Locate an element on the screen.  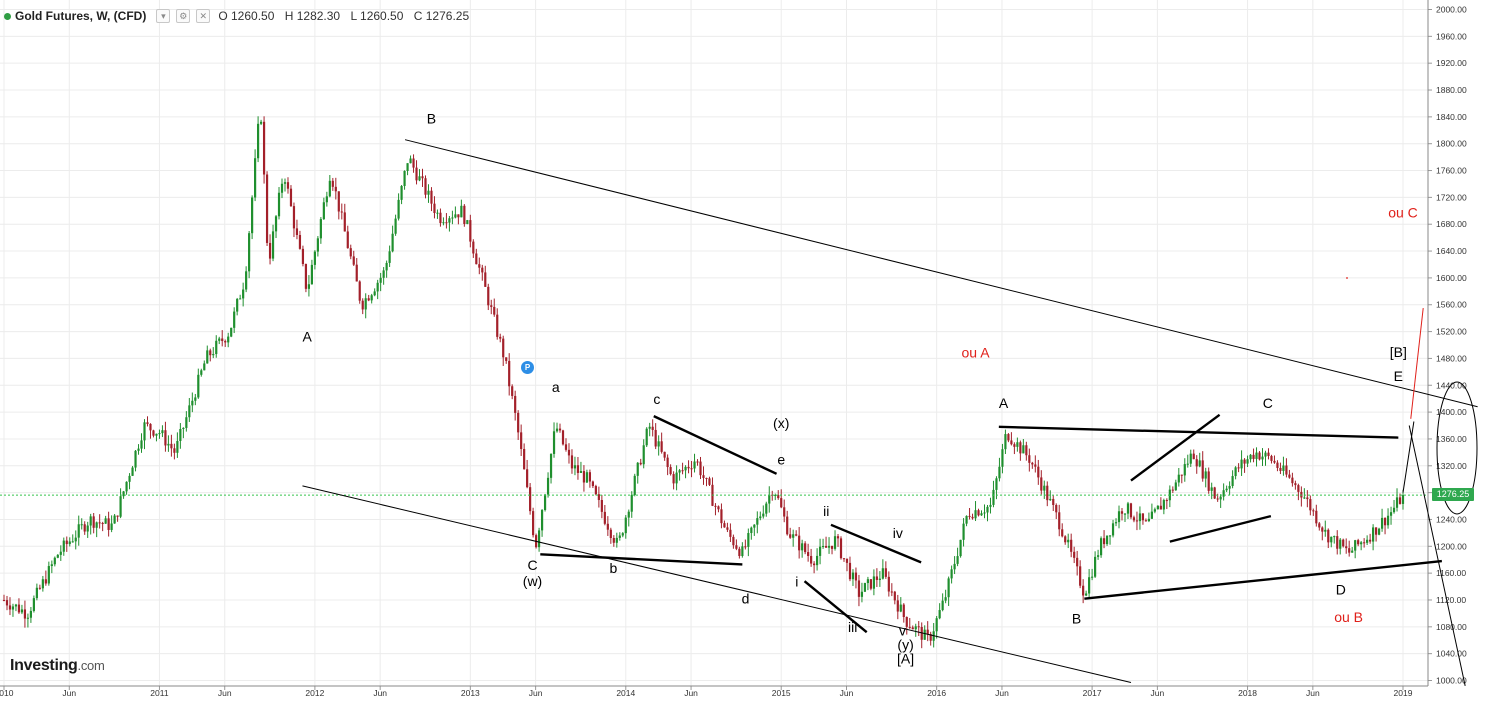
gear-icon: ⚙ is located at coordinates (183, 16).